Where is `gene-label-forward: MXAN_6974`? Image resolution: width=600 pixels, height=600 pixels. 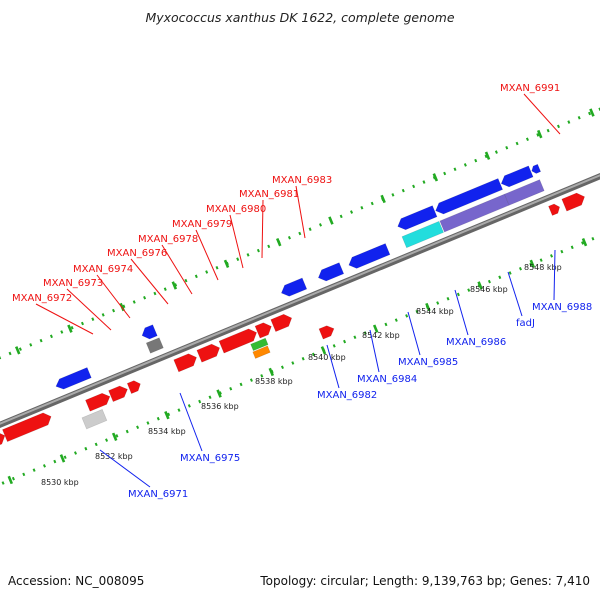
gene-label-forward: MXAN_6974 is located at coordinates (103, 269).